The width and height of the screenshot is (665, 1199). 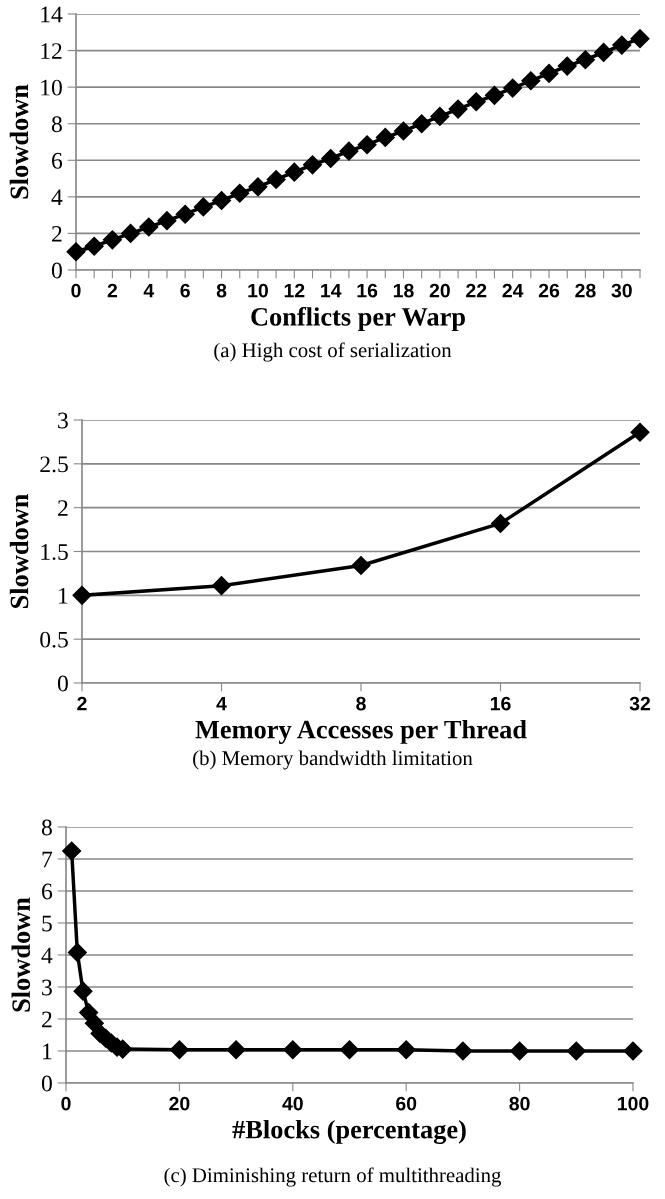 What do you see at coordinates (54, 639) in the screenshot?
I see `y-tick-label: 0.5` at bounding box center [54, 639].